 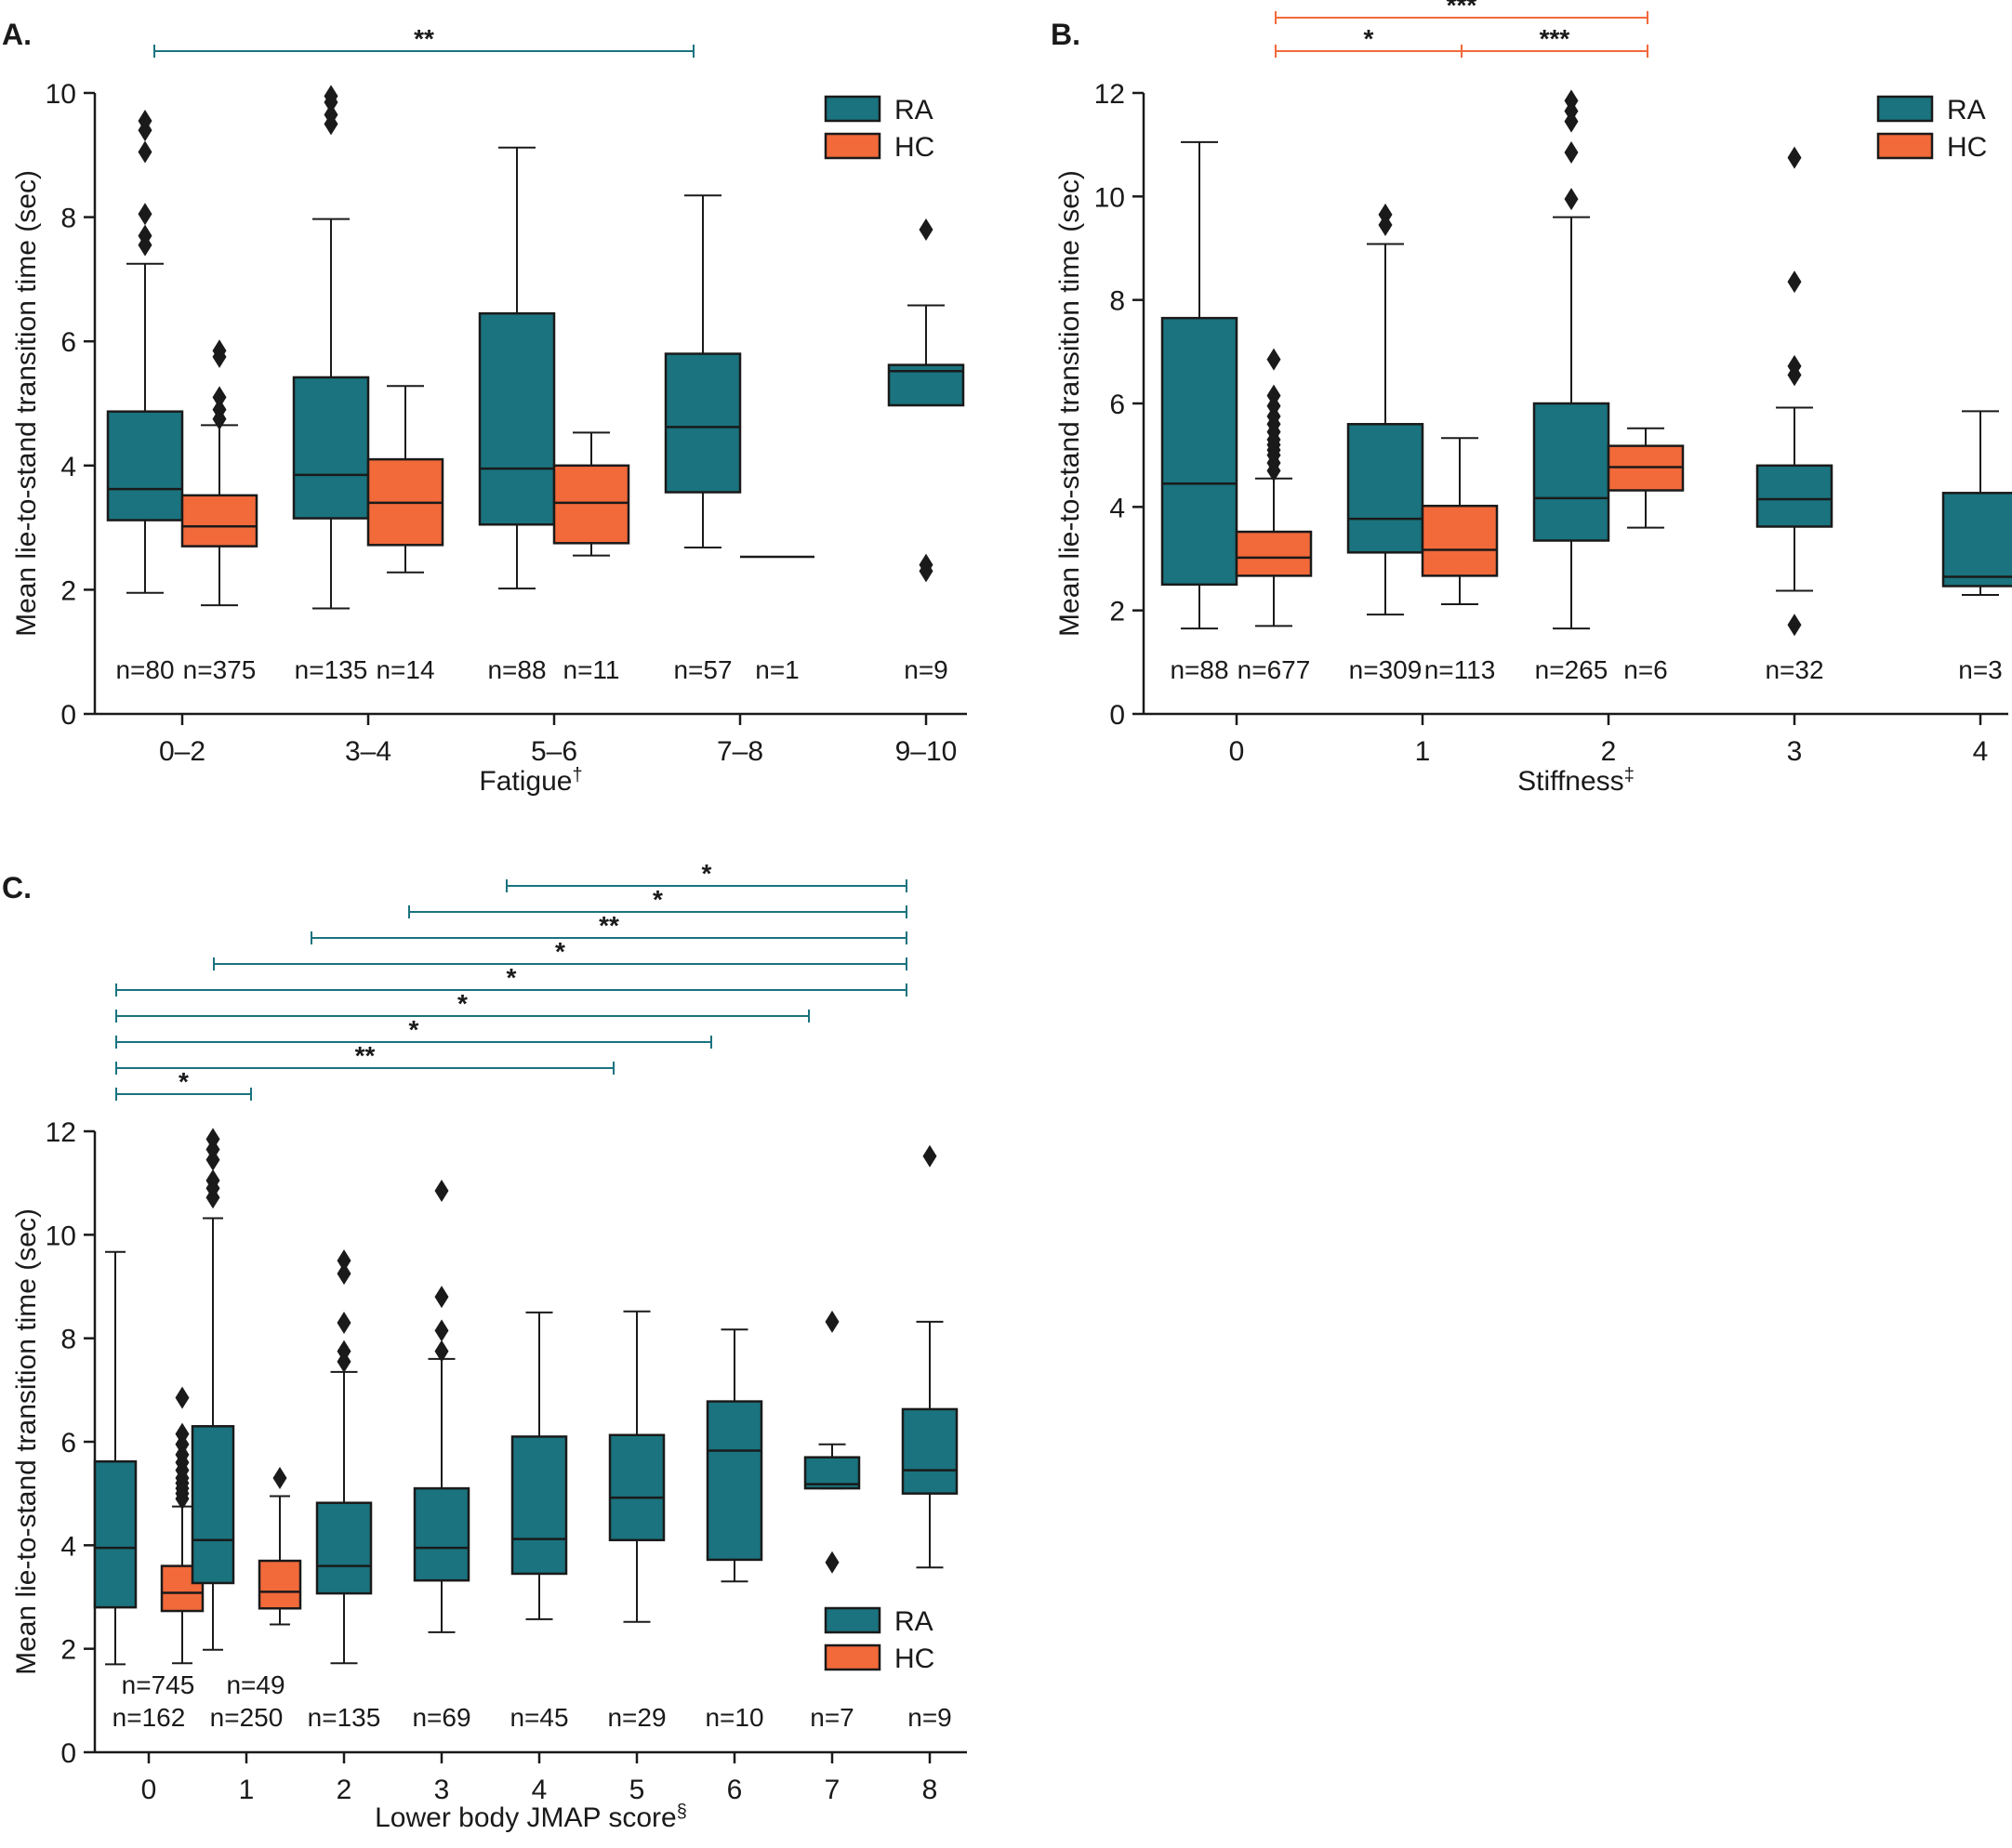 What do you see at coordinates (145, 397) in the screenshot?
I see `box-ra-0: n=80` at bounding box center [145, 397].